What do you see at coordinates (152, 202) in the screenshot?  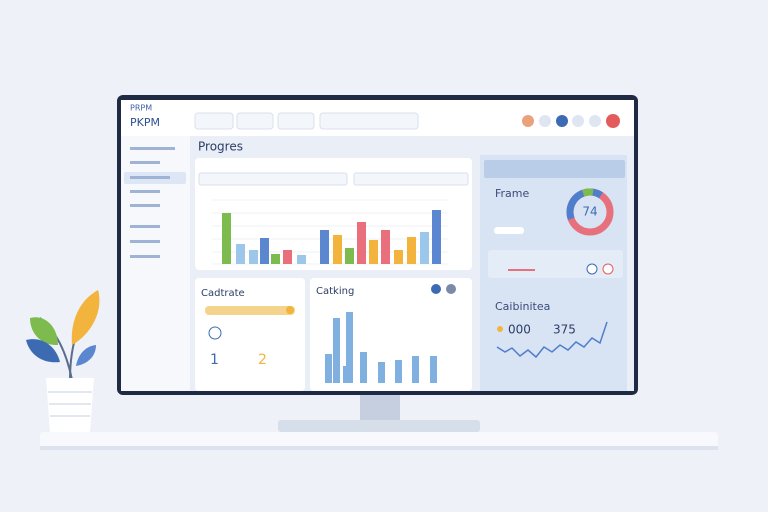 I see `sidebar-items` at bounding box center [152, 202].